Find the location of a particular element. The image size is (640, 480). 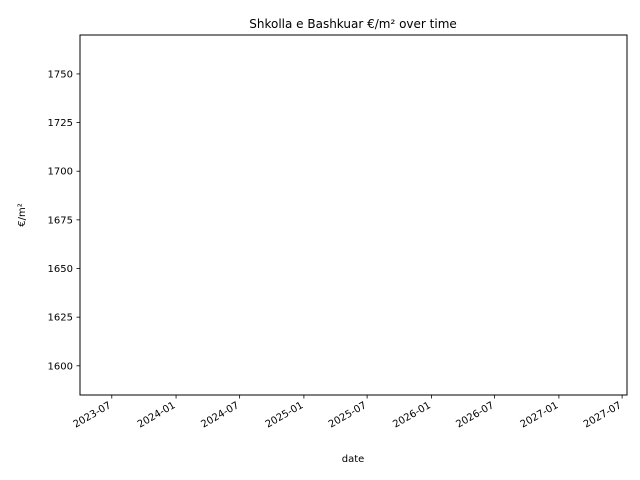

y-tick-label: 1700 is located at coordinates (60, 172).